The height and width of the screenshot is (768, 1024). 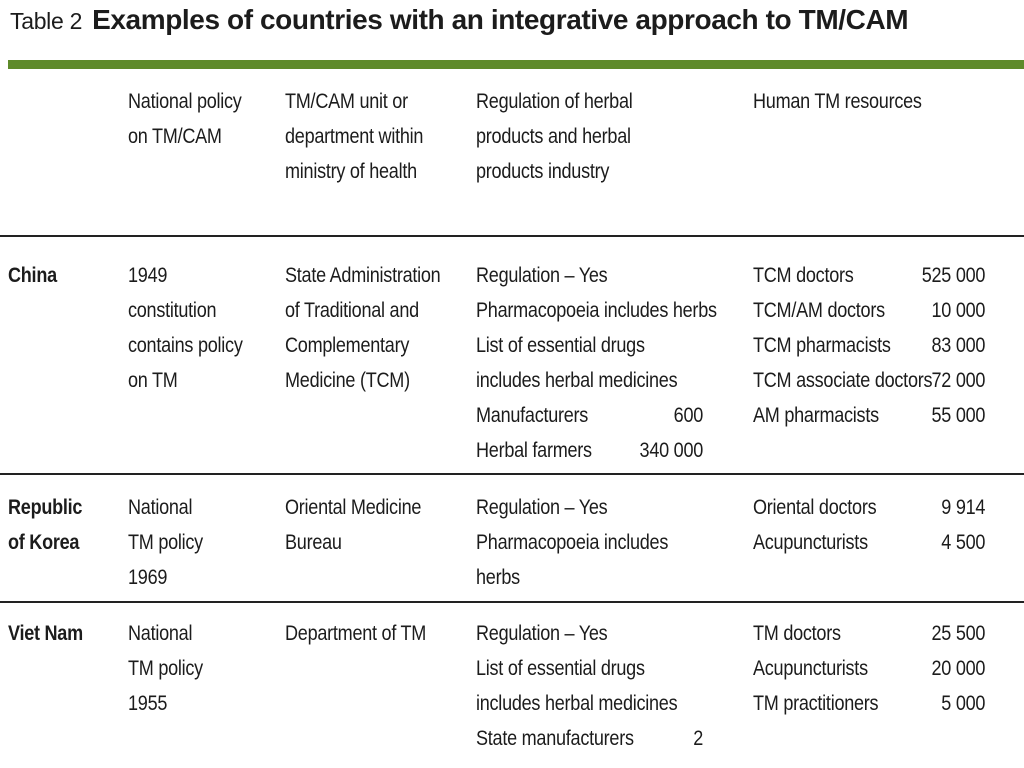 What do you see at coordinates (869, 275) in the screenshot?
I see `value-line: TCM doctors 525 000` at bounding box center [869, 275].